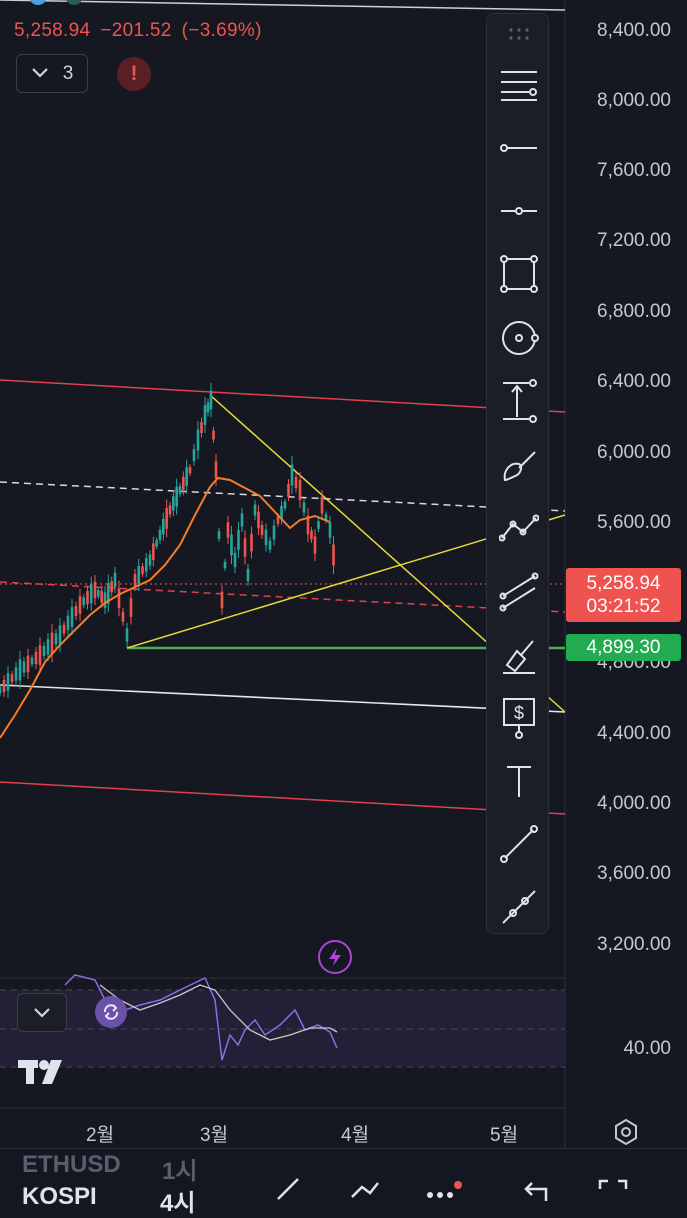 The height and width of the screenshot is (1218, 687). Describe the element at coordinates (647, 1048) in the screenshot. I see `rsi-axis-label: 40.00` at that location.